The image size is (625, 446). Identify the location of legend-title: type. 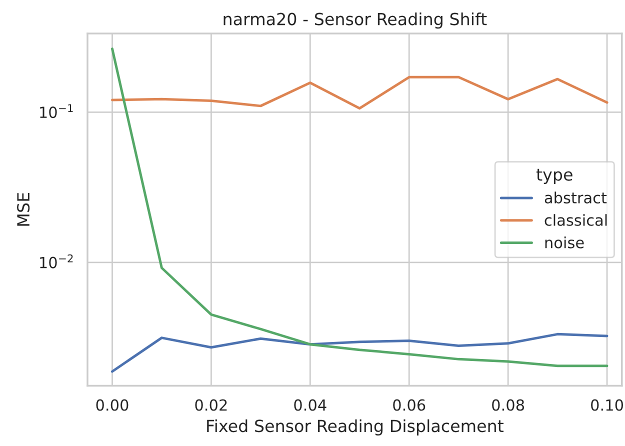
(554, 176).